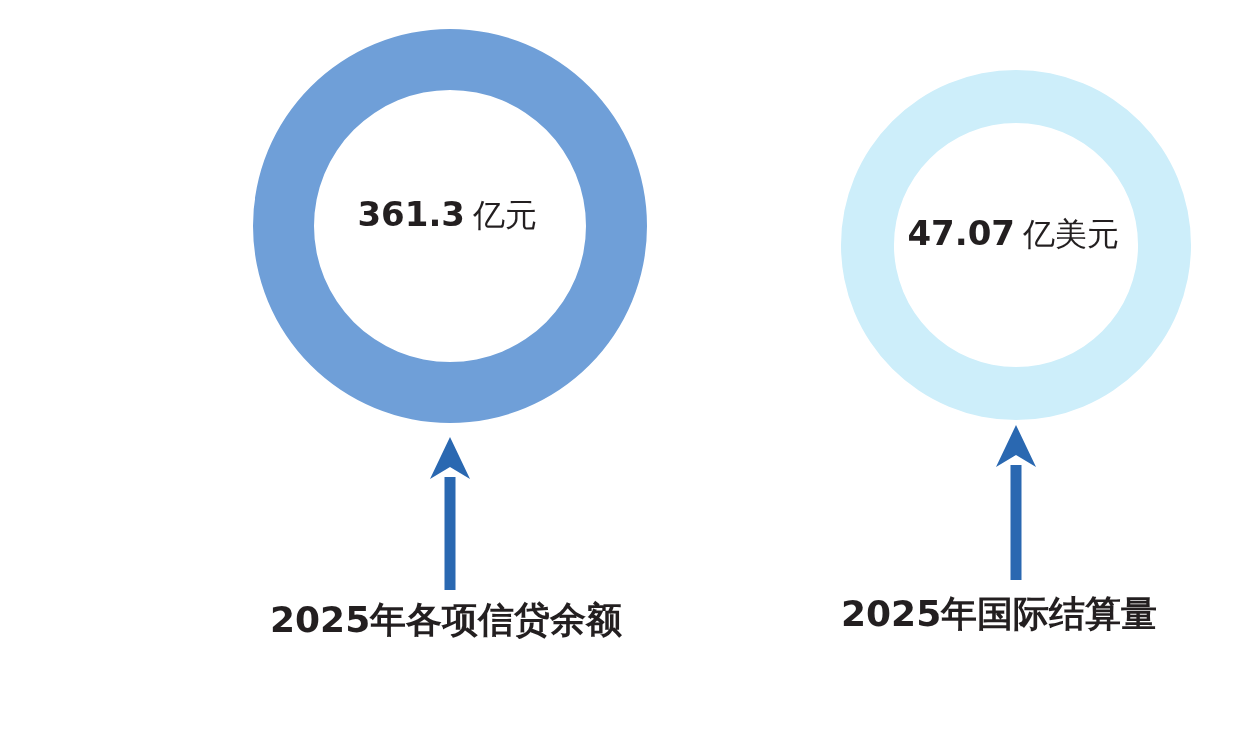 The height and width of the screenshot is (735, 1254). Describe the element at coordinates (504, 215) in the screenshot. I see `text: 亿元` at that location.